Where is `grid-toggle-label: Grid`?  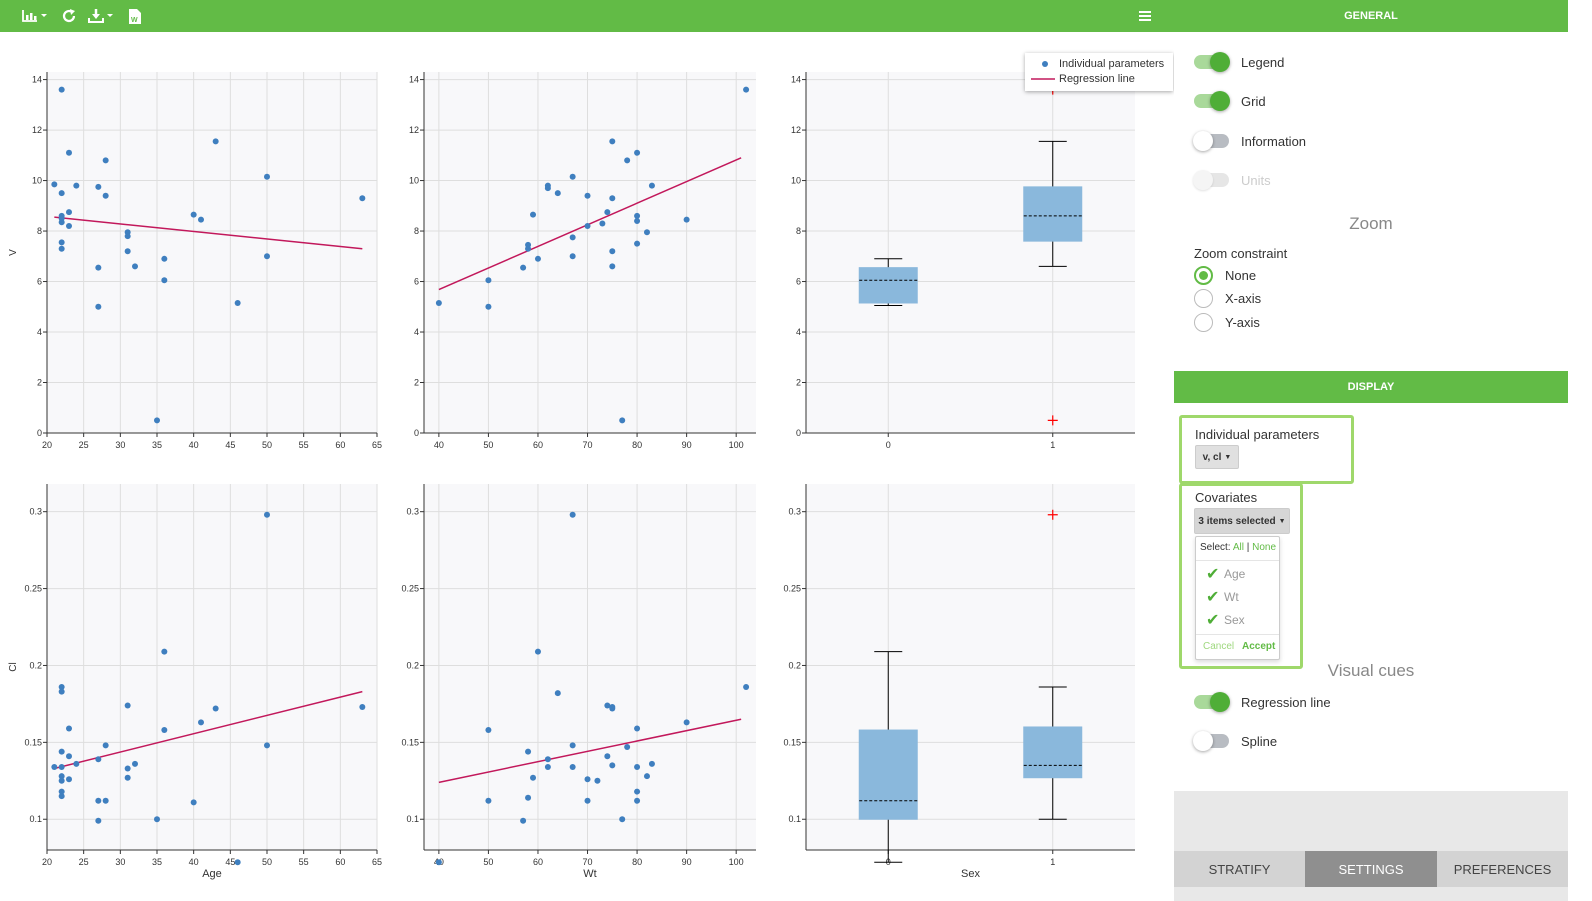 grid-toggle-label: Grid is located at coordinates (1253, 101).